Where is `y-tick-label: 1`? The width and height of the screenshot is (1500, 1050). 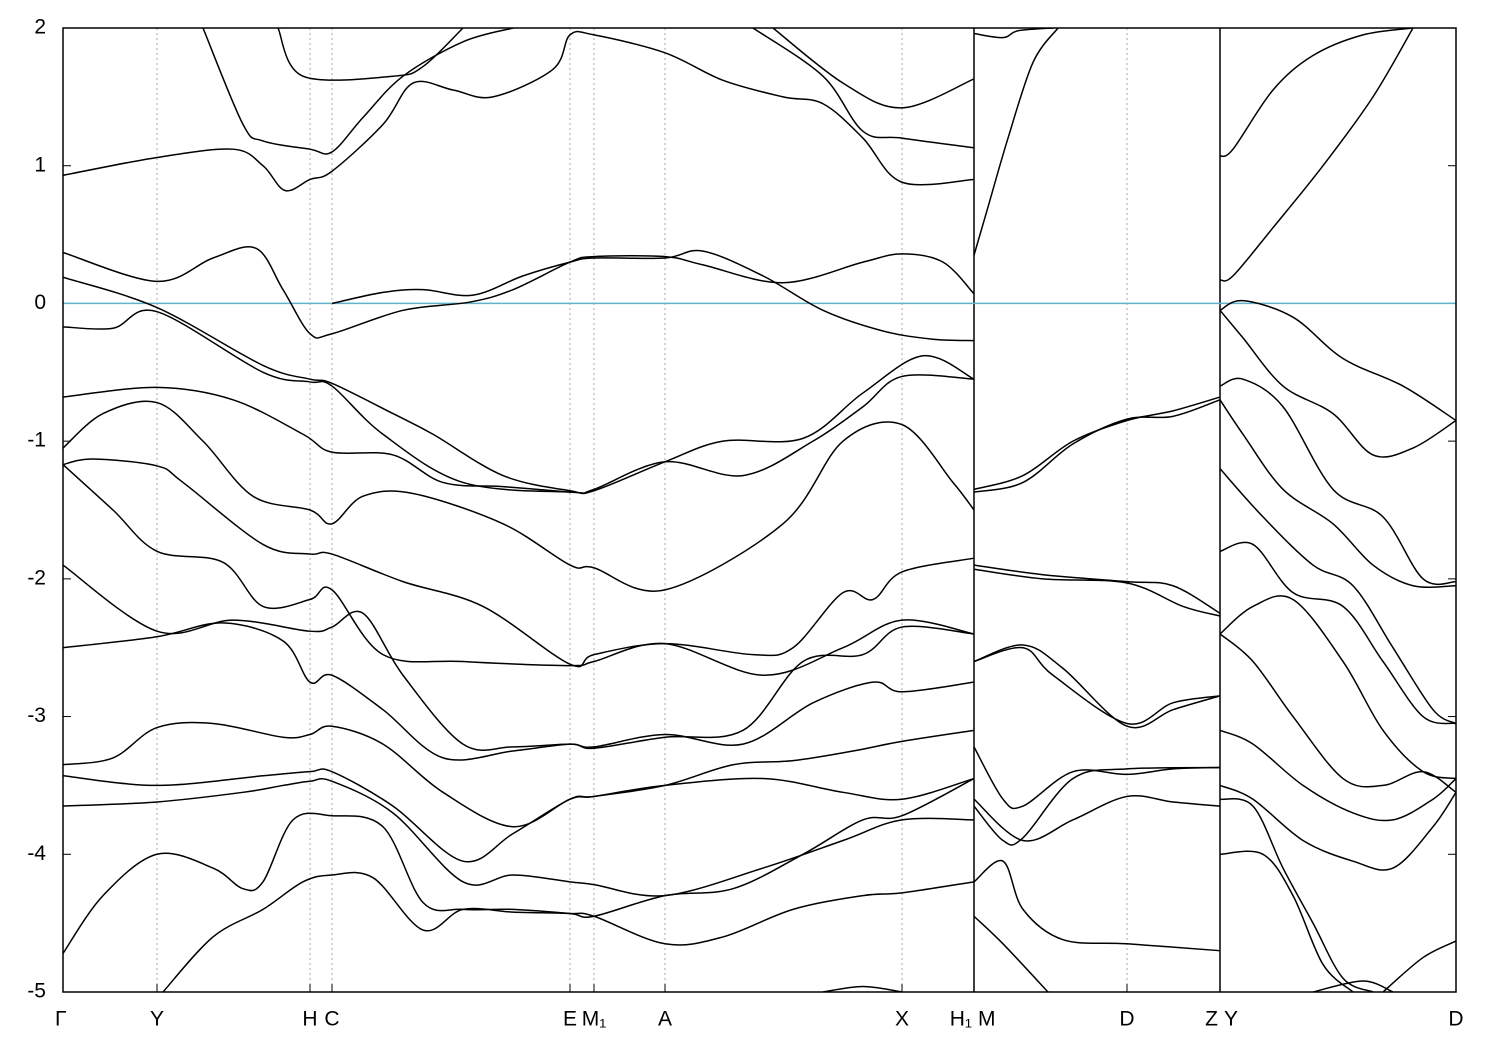 y-tick-label: 1 is located at coordinates (40, 164).